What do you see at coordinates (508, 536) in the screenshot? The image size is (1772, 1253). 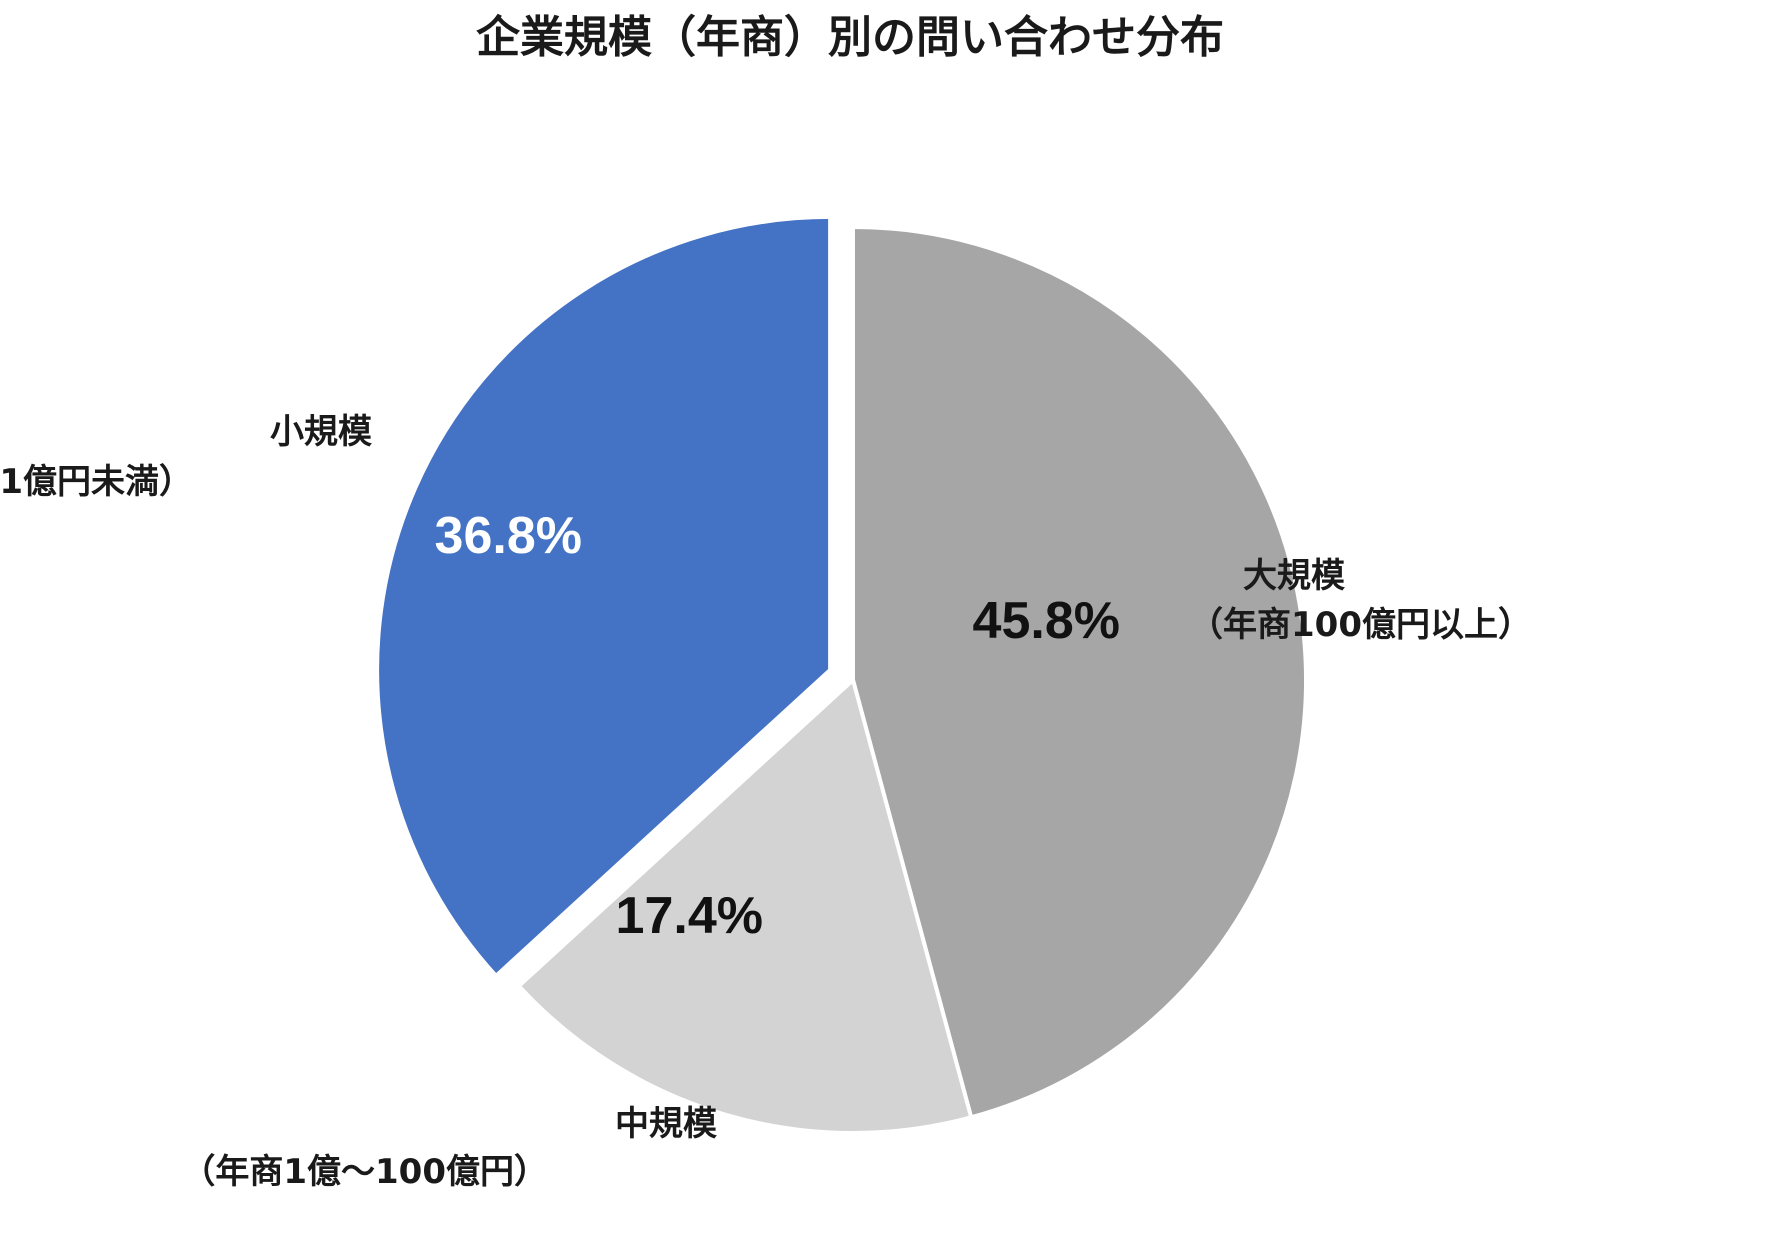 I see `pie-value-label-small: 36.8%` at bounding box center [508, 536].